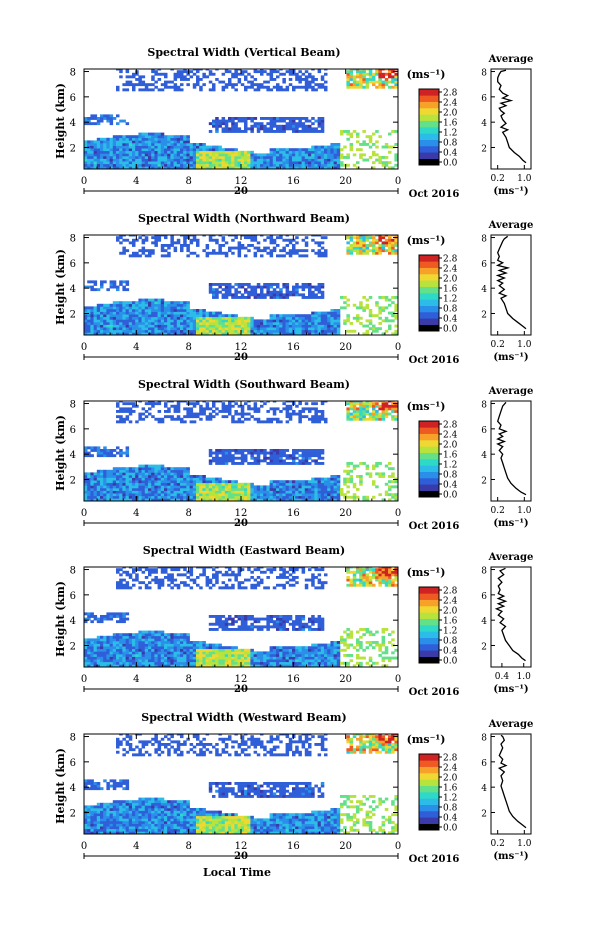  Describe the element at coordinates (345, 347) in the screenshot. I see `x-tick-label: 20` at that location.